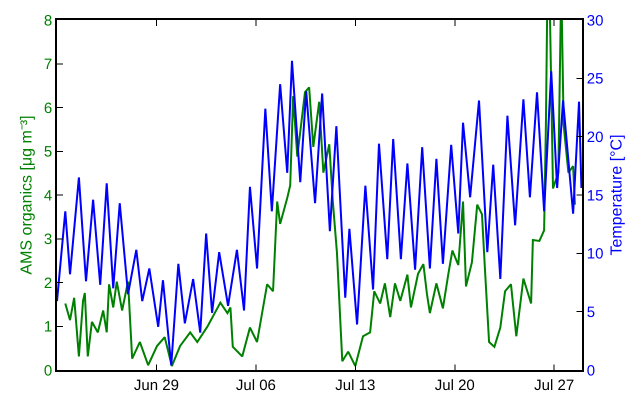  What do you see at coordinates (591, 371) in the screenshot?
I see `y2-tick-label: 0` at bounding box center [591, 371].